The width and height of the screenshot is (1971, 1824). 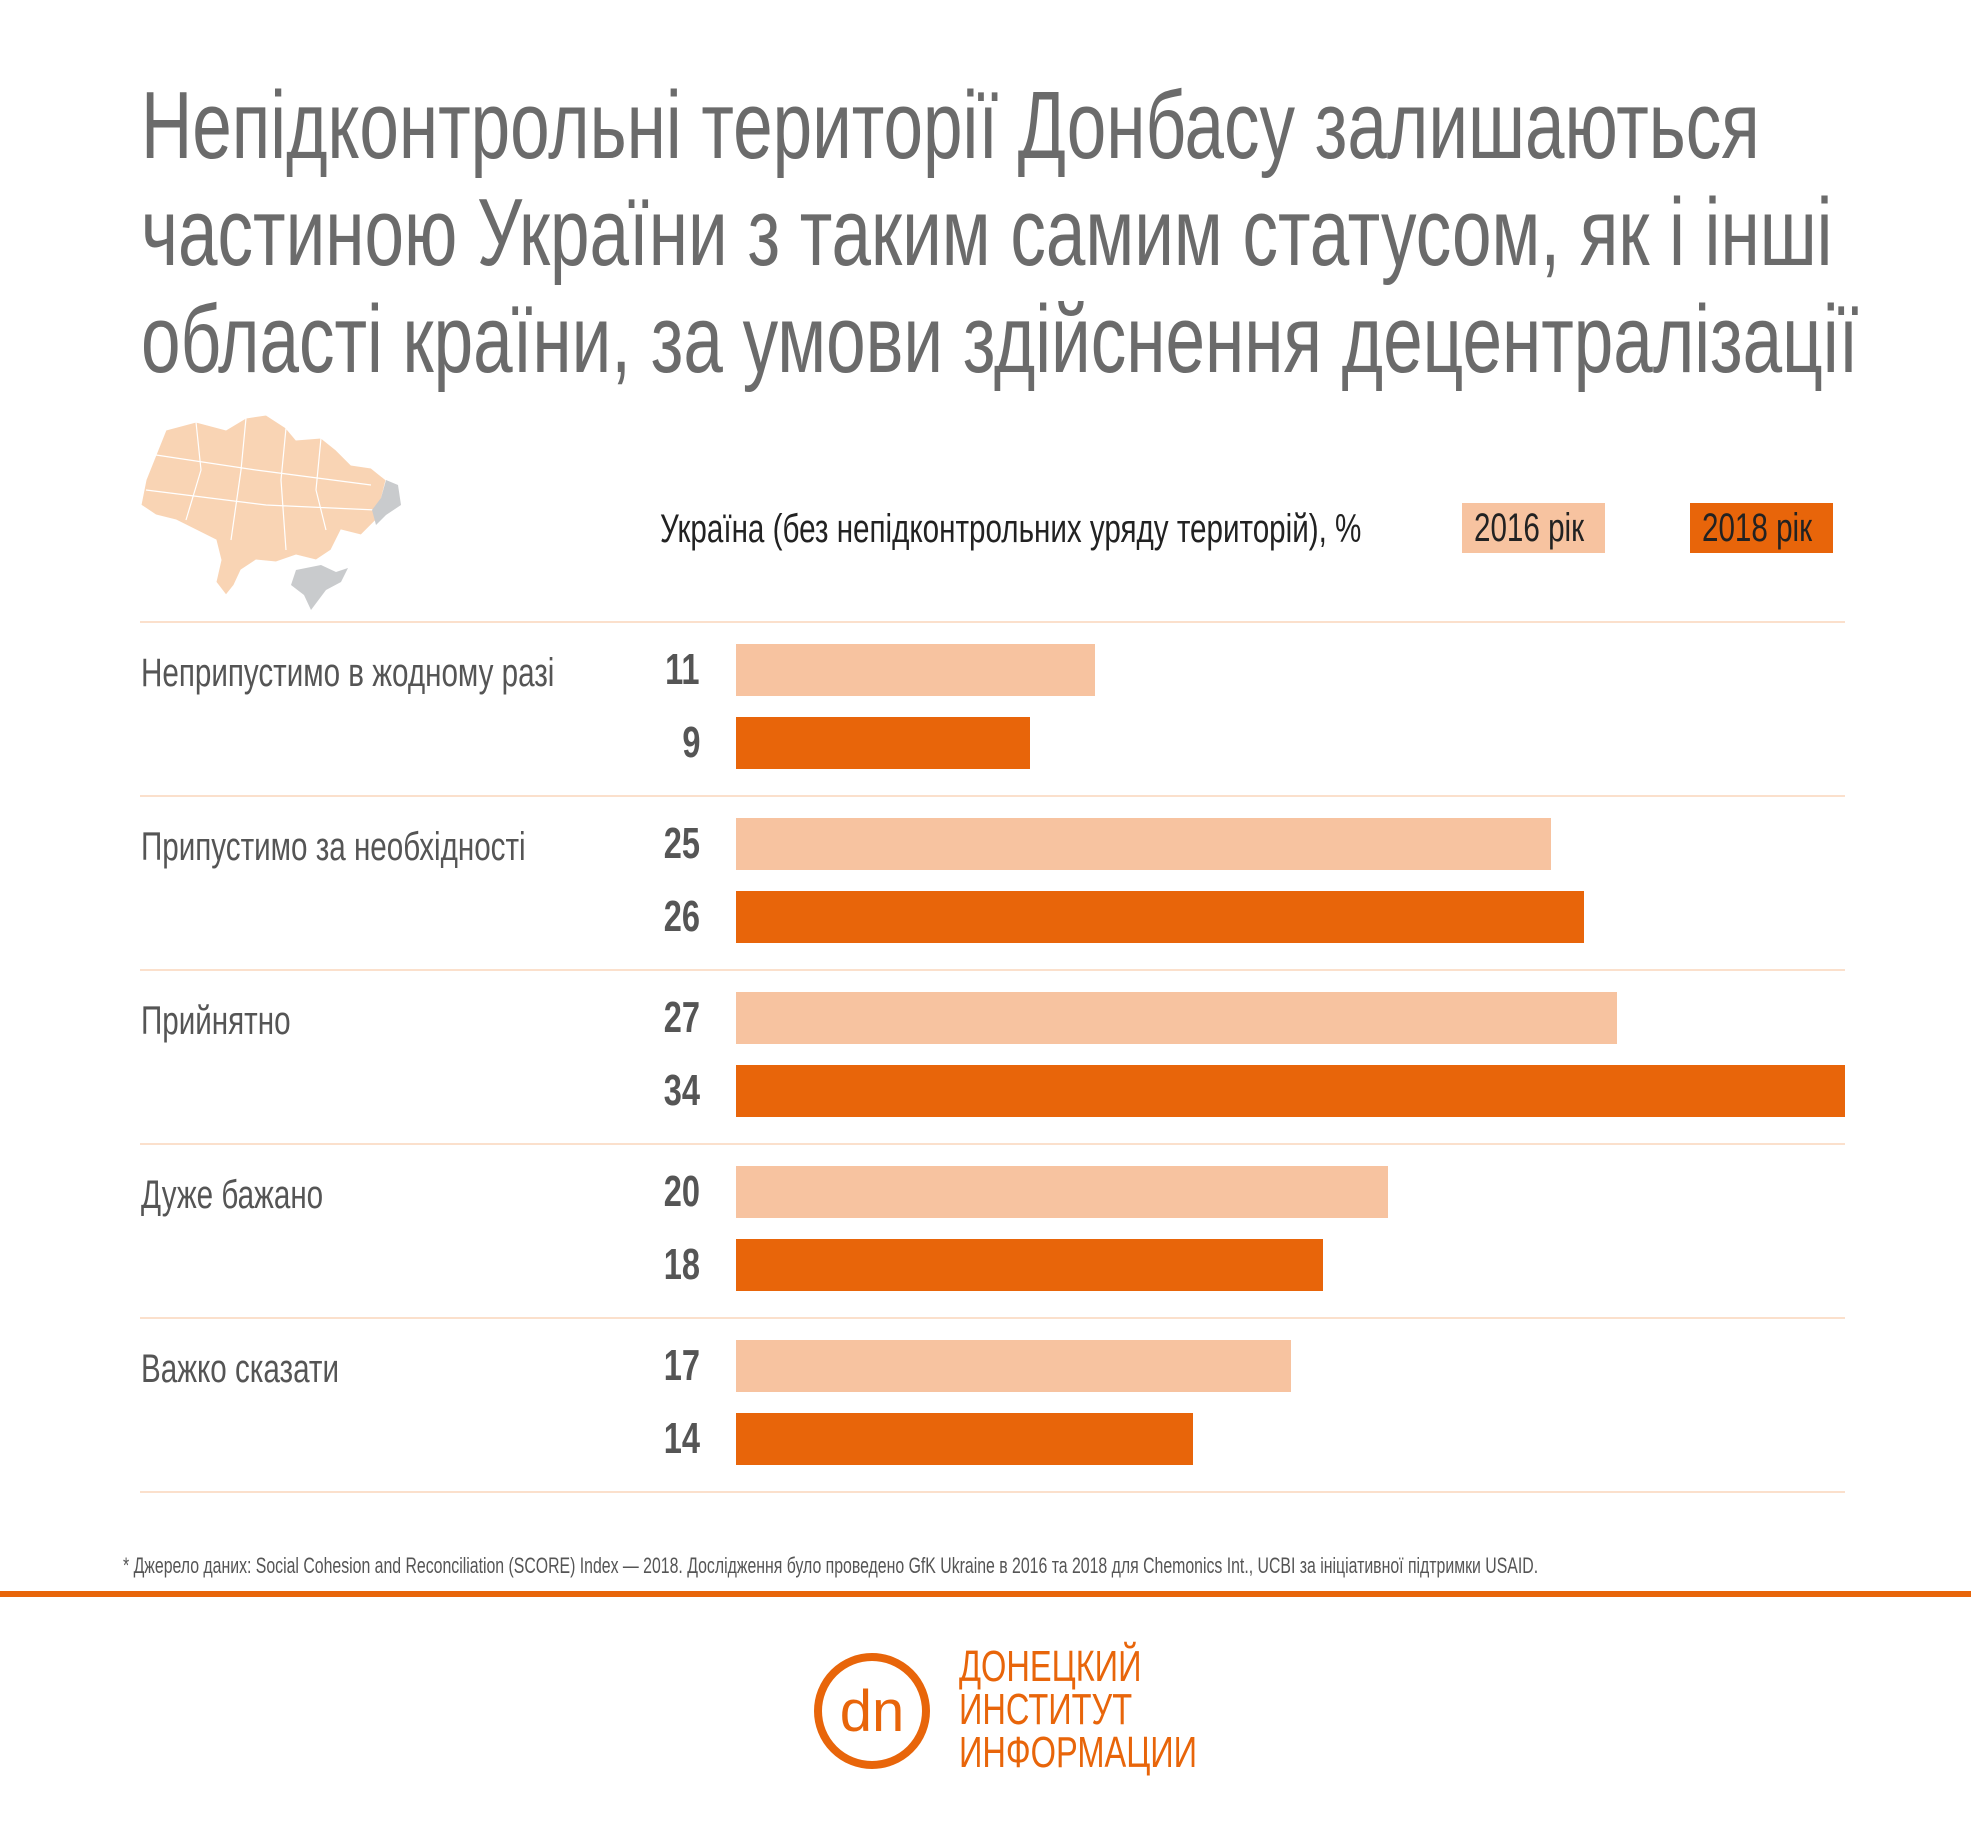 What do you see at coordinates (681, 1264) in the screenshot?
I see `value-label: 18` at bounding box center [681, 1264].